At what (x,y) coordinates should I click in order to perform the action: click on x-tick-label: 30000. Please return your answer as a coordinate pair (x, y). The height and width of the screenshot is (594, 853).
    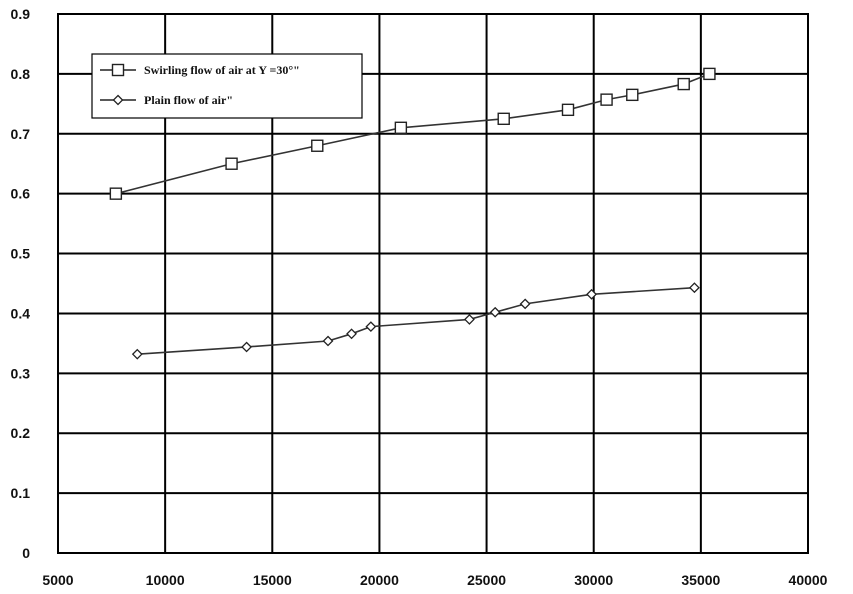
    Looking at the image, I should click on (593, 580).